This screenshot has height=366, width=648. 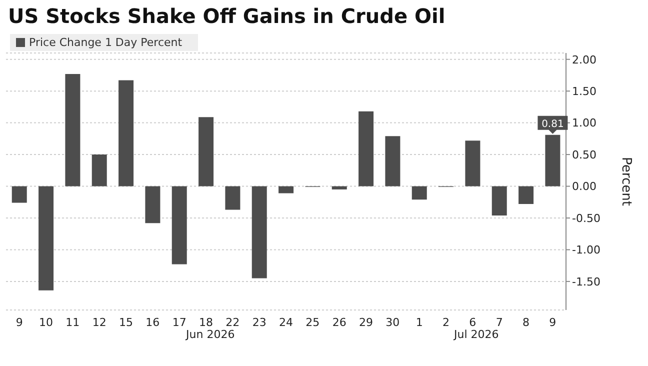 I want to click on y-tick-label: -1.00, so click(x=586, y=250).